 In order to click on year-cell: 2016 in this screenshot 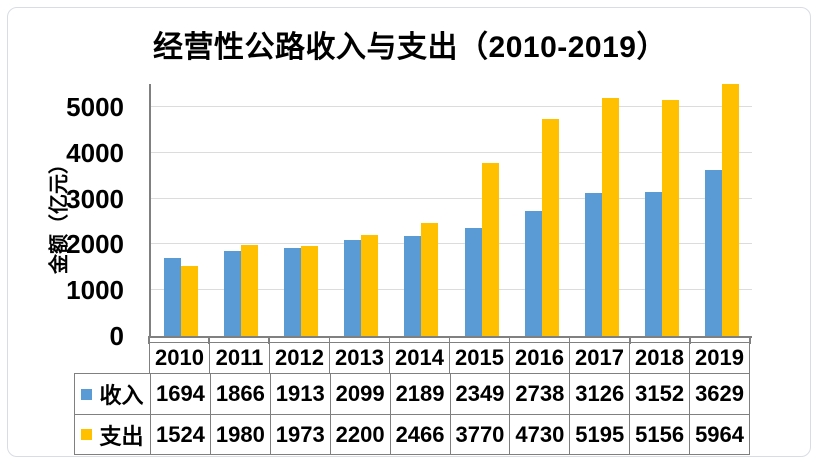, I will do `click(539, 358)`.